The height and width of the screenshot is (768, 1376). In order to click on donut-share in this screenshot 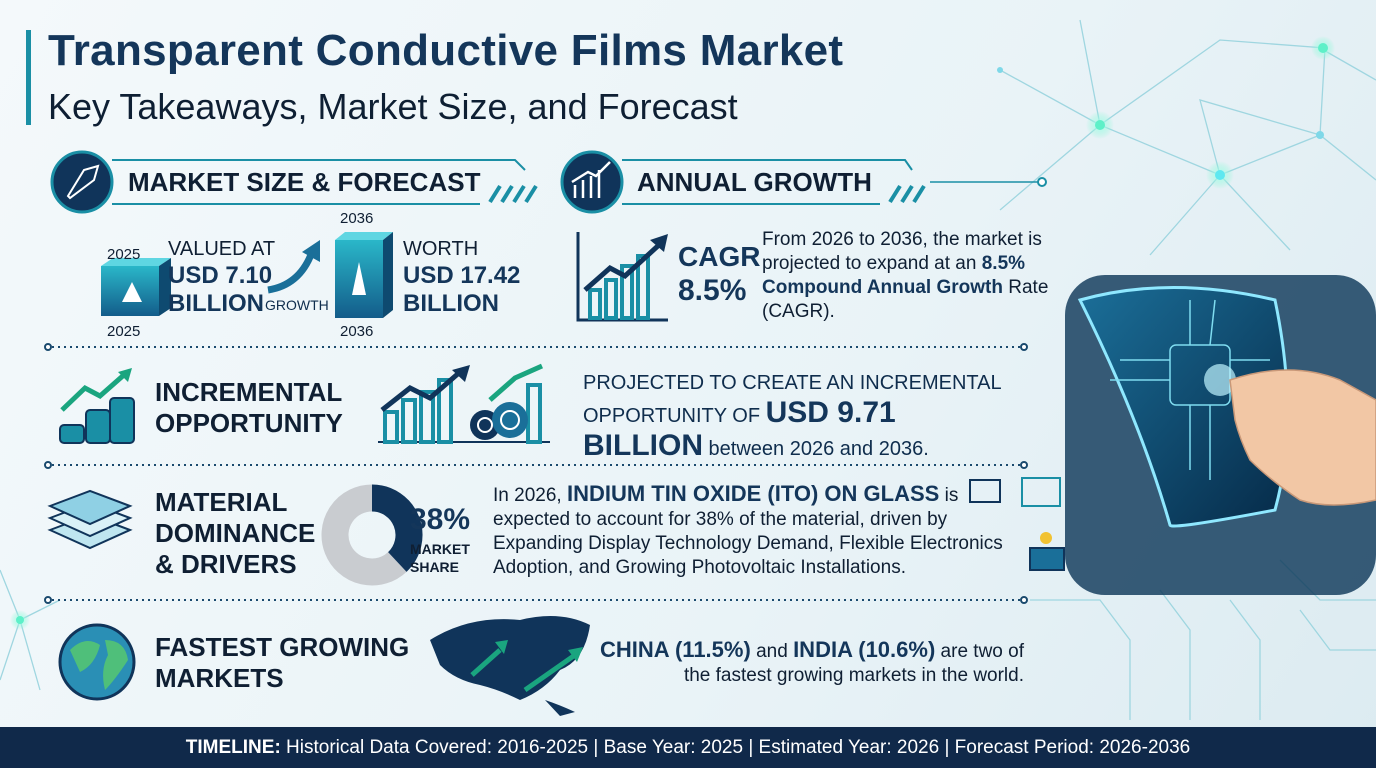, I will do `click(397, 528)`.